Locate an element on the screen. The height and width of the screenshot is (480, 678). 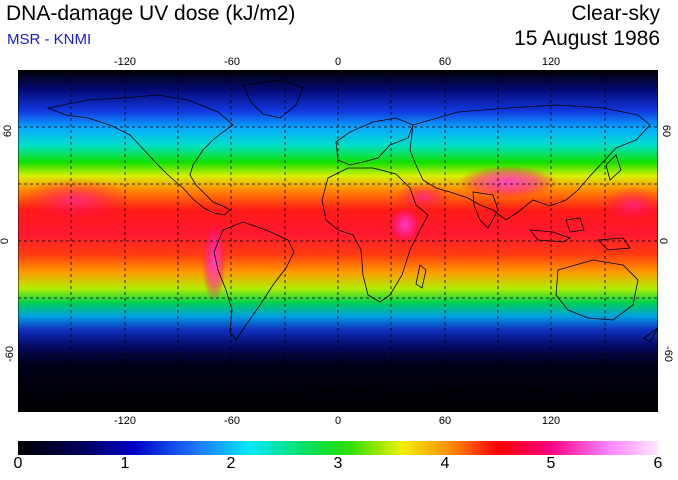
colorbar is located at coordinates (338, 448).